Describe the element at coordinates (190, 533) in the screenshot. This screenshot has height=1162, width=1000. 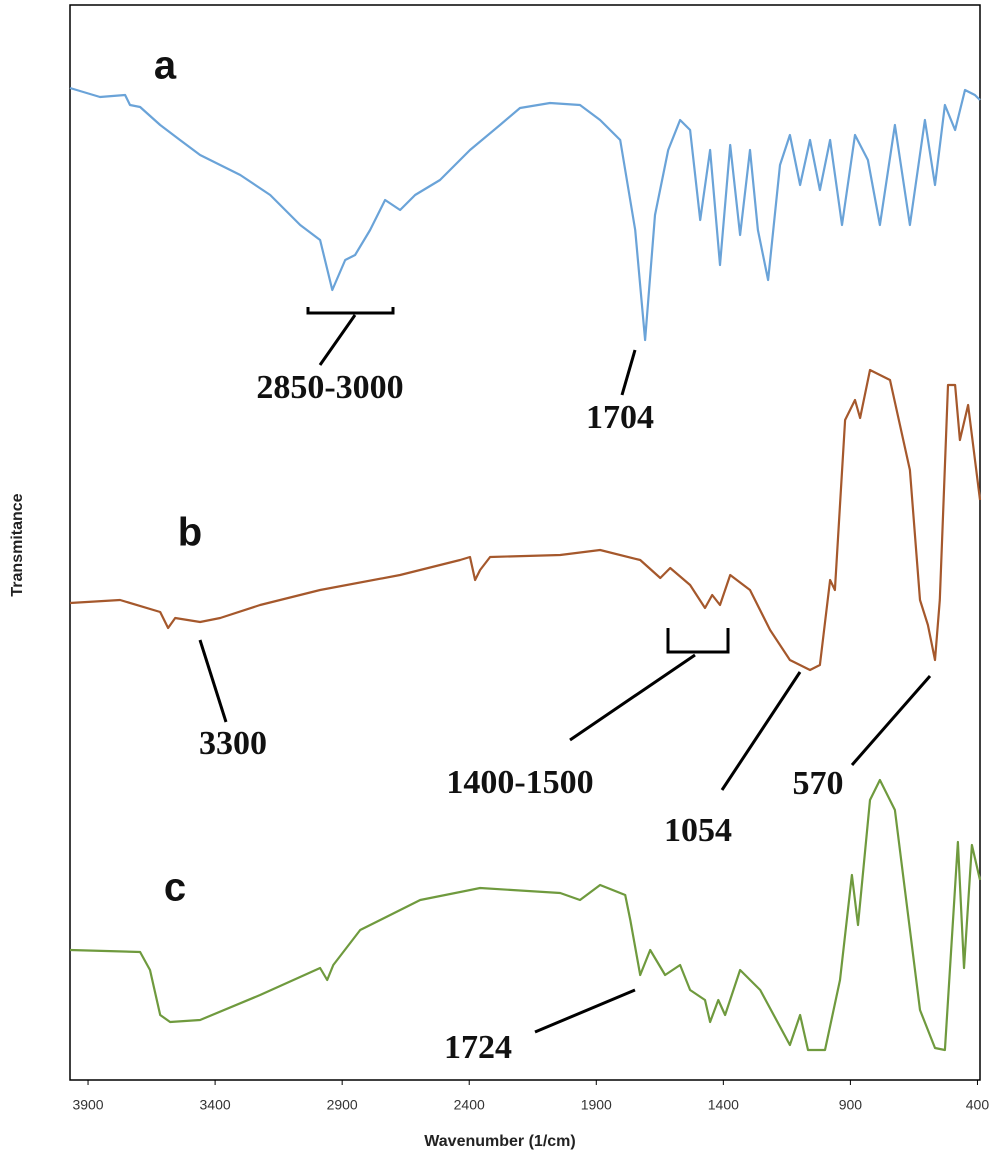
I see `series-label: b` at that location.